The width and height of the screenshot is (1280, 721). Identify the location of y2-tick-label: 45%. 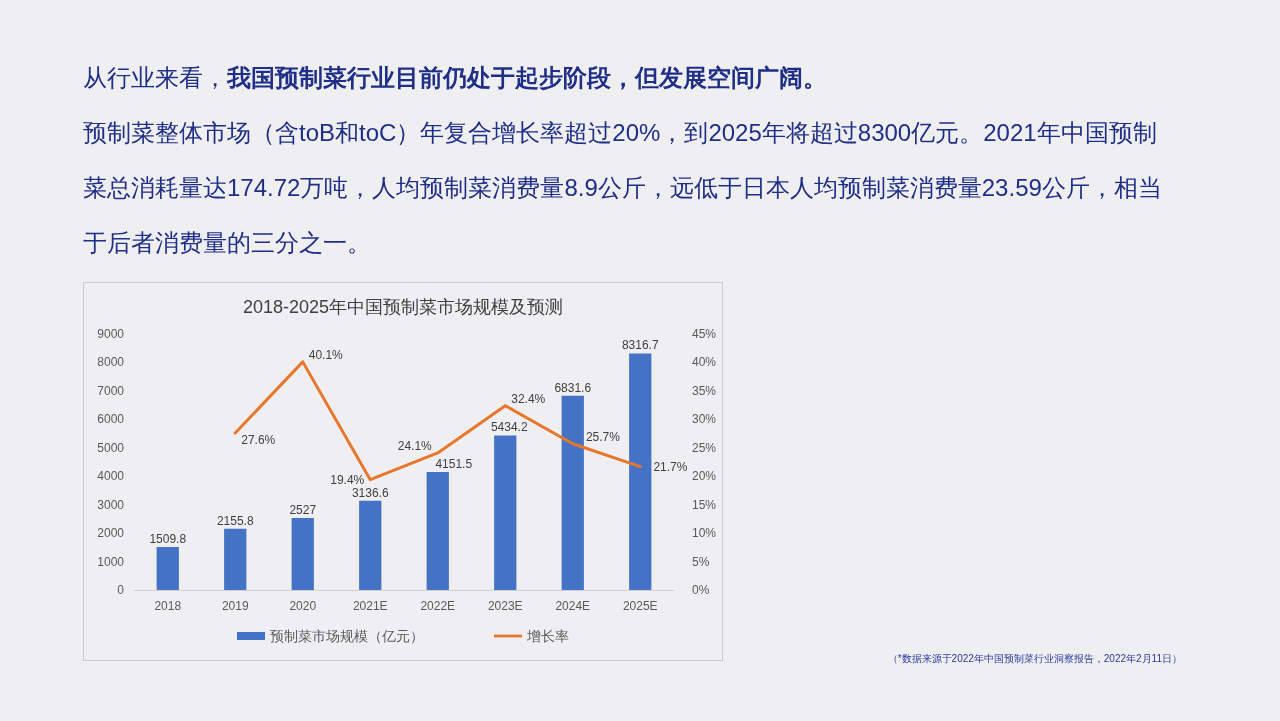
(704, 334).